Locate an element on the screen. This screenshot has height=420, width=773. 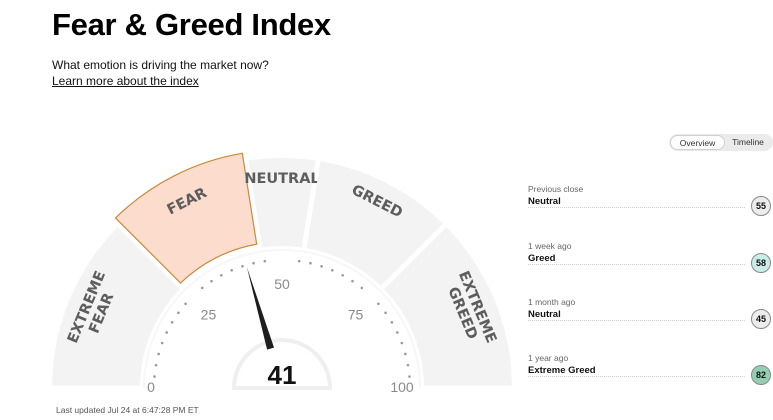
page-subtitle: What emotion is driving the market now? is located at coordinates (160, 65).